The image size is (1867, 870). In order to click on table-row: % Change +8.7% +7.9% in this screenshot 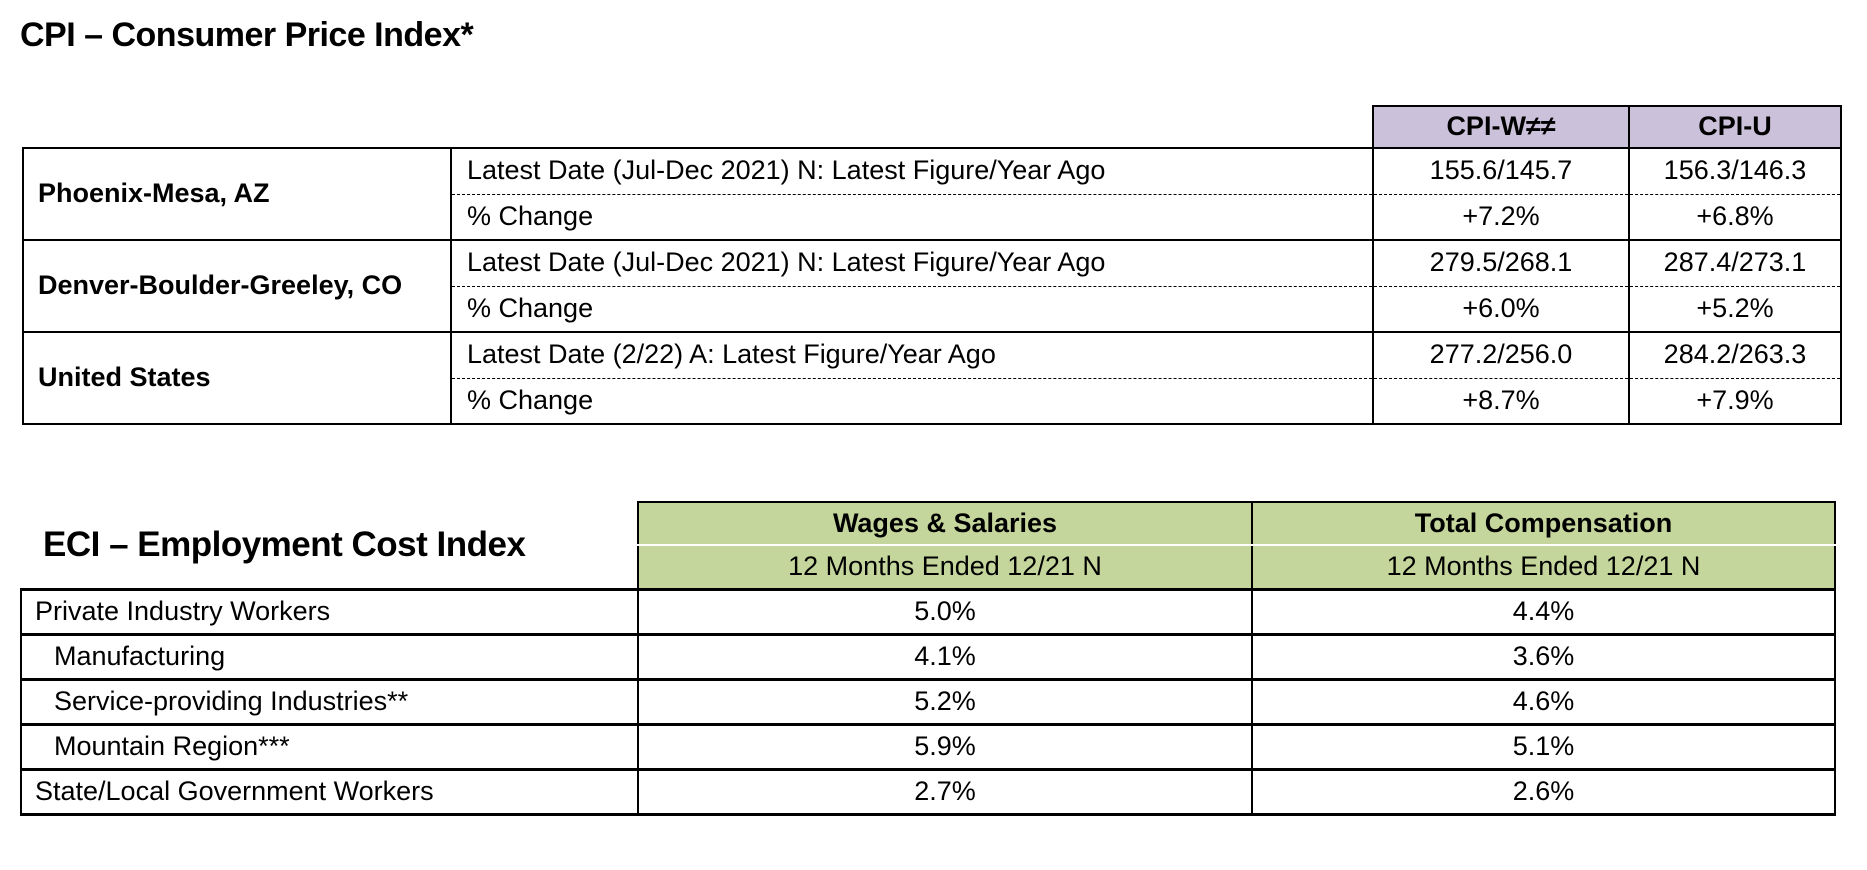, I will do `click(932, 401)`.